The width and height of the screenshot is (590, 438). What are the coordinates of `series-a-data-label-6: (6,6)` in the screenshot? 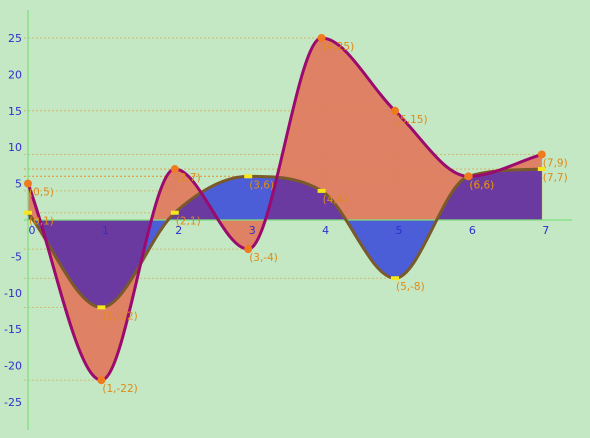 It's located at (481, 185).